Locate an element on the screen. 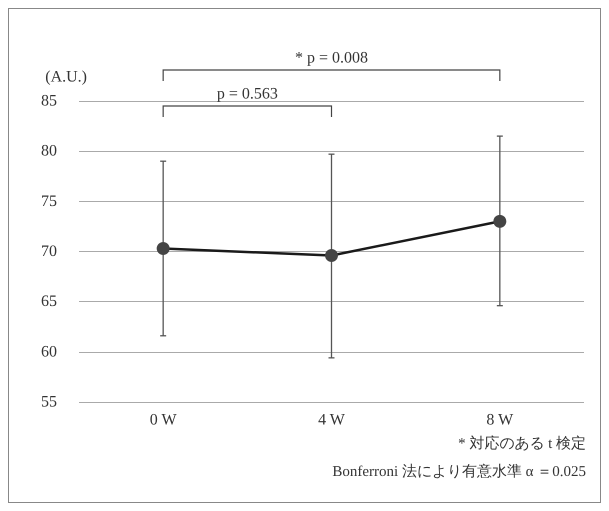  y-tick-label: 55 is located at coordinates (49, 402).